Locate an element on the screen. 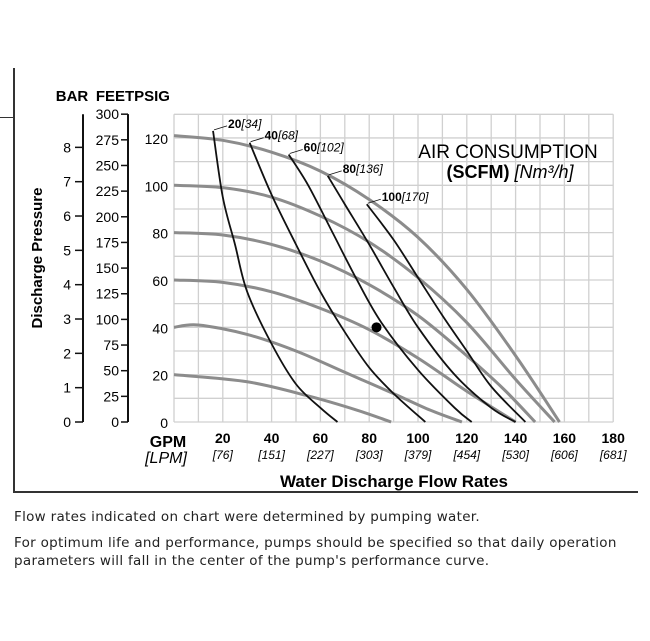  psig-tick-label: 60 is located at coordinates (160, 281).